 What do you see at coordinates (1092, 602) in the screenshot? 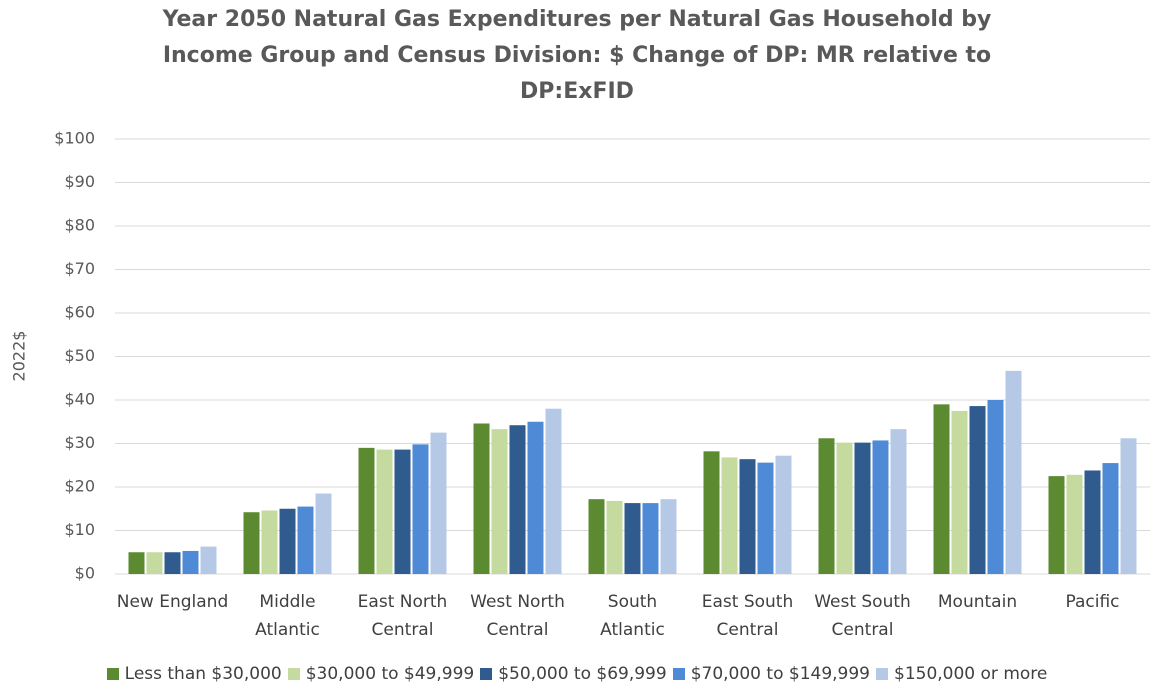
I see `x-tick-label: Pacific` at bounding box center [1092, 602].